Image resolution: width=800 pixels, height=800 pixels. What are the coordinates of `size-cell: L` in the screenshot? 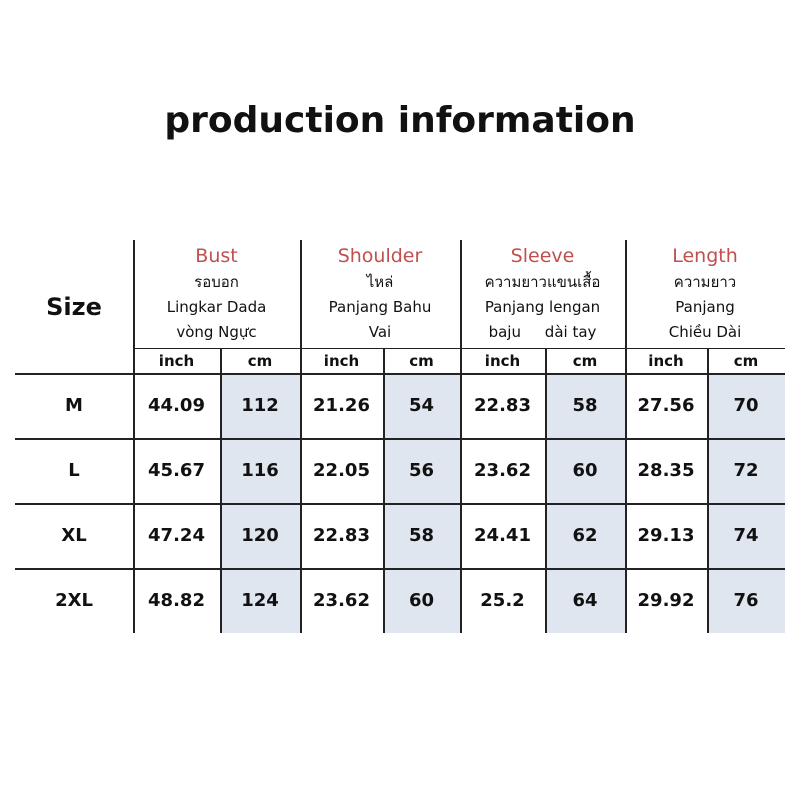 It's located at (74, 470).